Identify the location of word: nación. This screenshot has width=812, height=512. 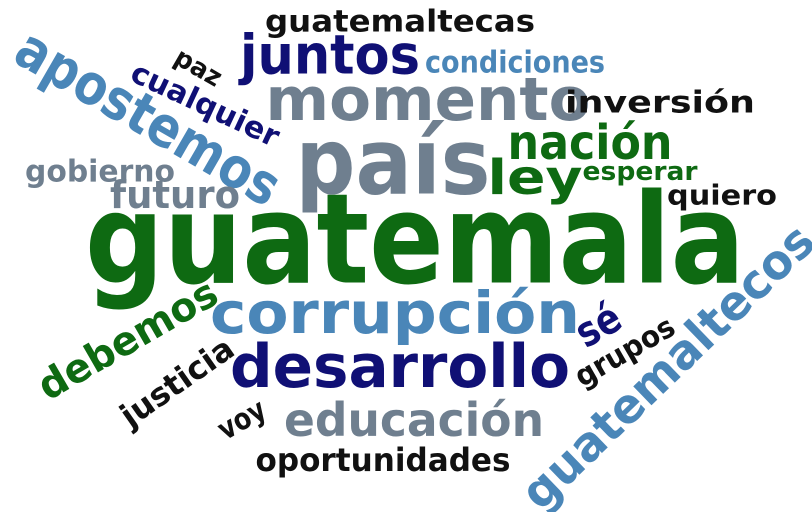
(590, 143).